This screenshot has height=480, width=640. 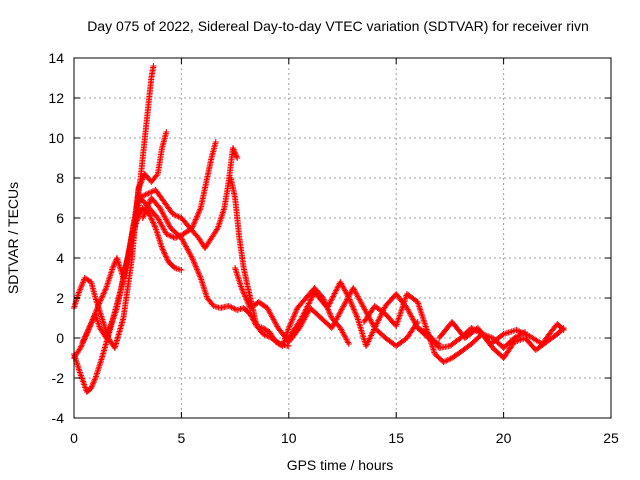 What do you see at coordinates (74, 438) in the screenshot?
I see `x-tick-label: 0` at bounding box center [74, 438].